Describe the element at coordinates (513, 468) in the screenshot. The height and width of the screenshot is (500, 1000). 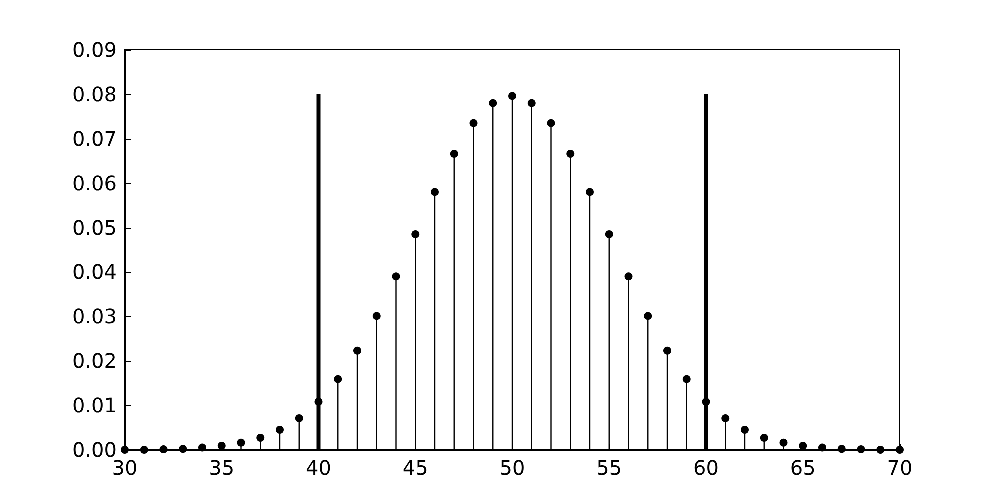
I see `x-tick-label: 50` at that location.